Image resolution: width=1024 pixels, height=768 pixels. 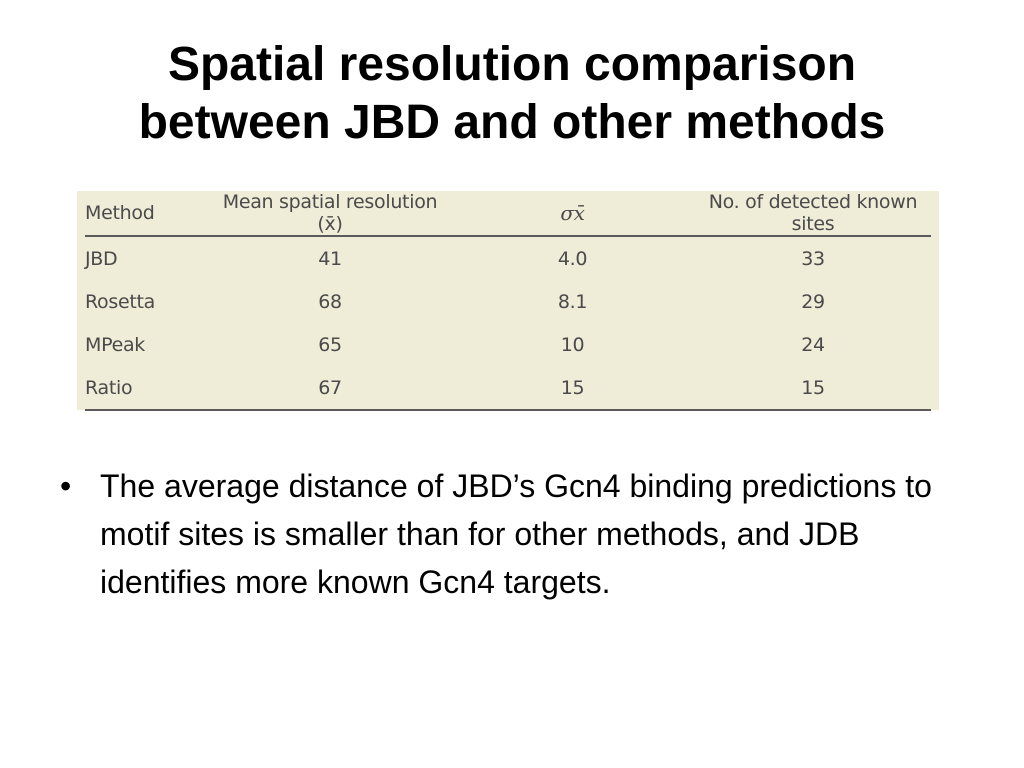 I want to click on cell-sigma: 8.1, so click(x=572, y=301).